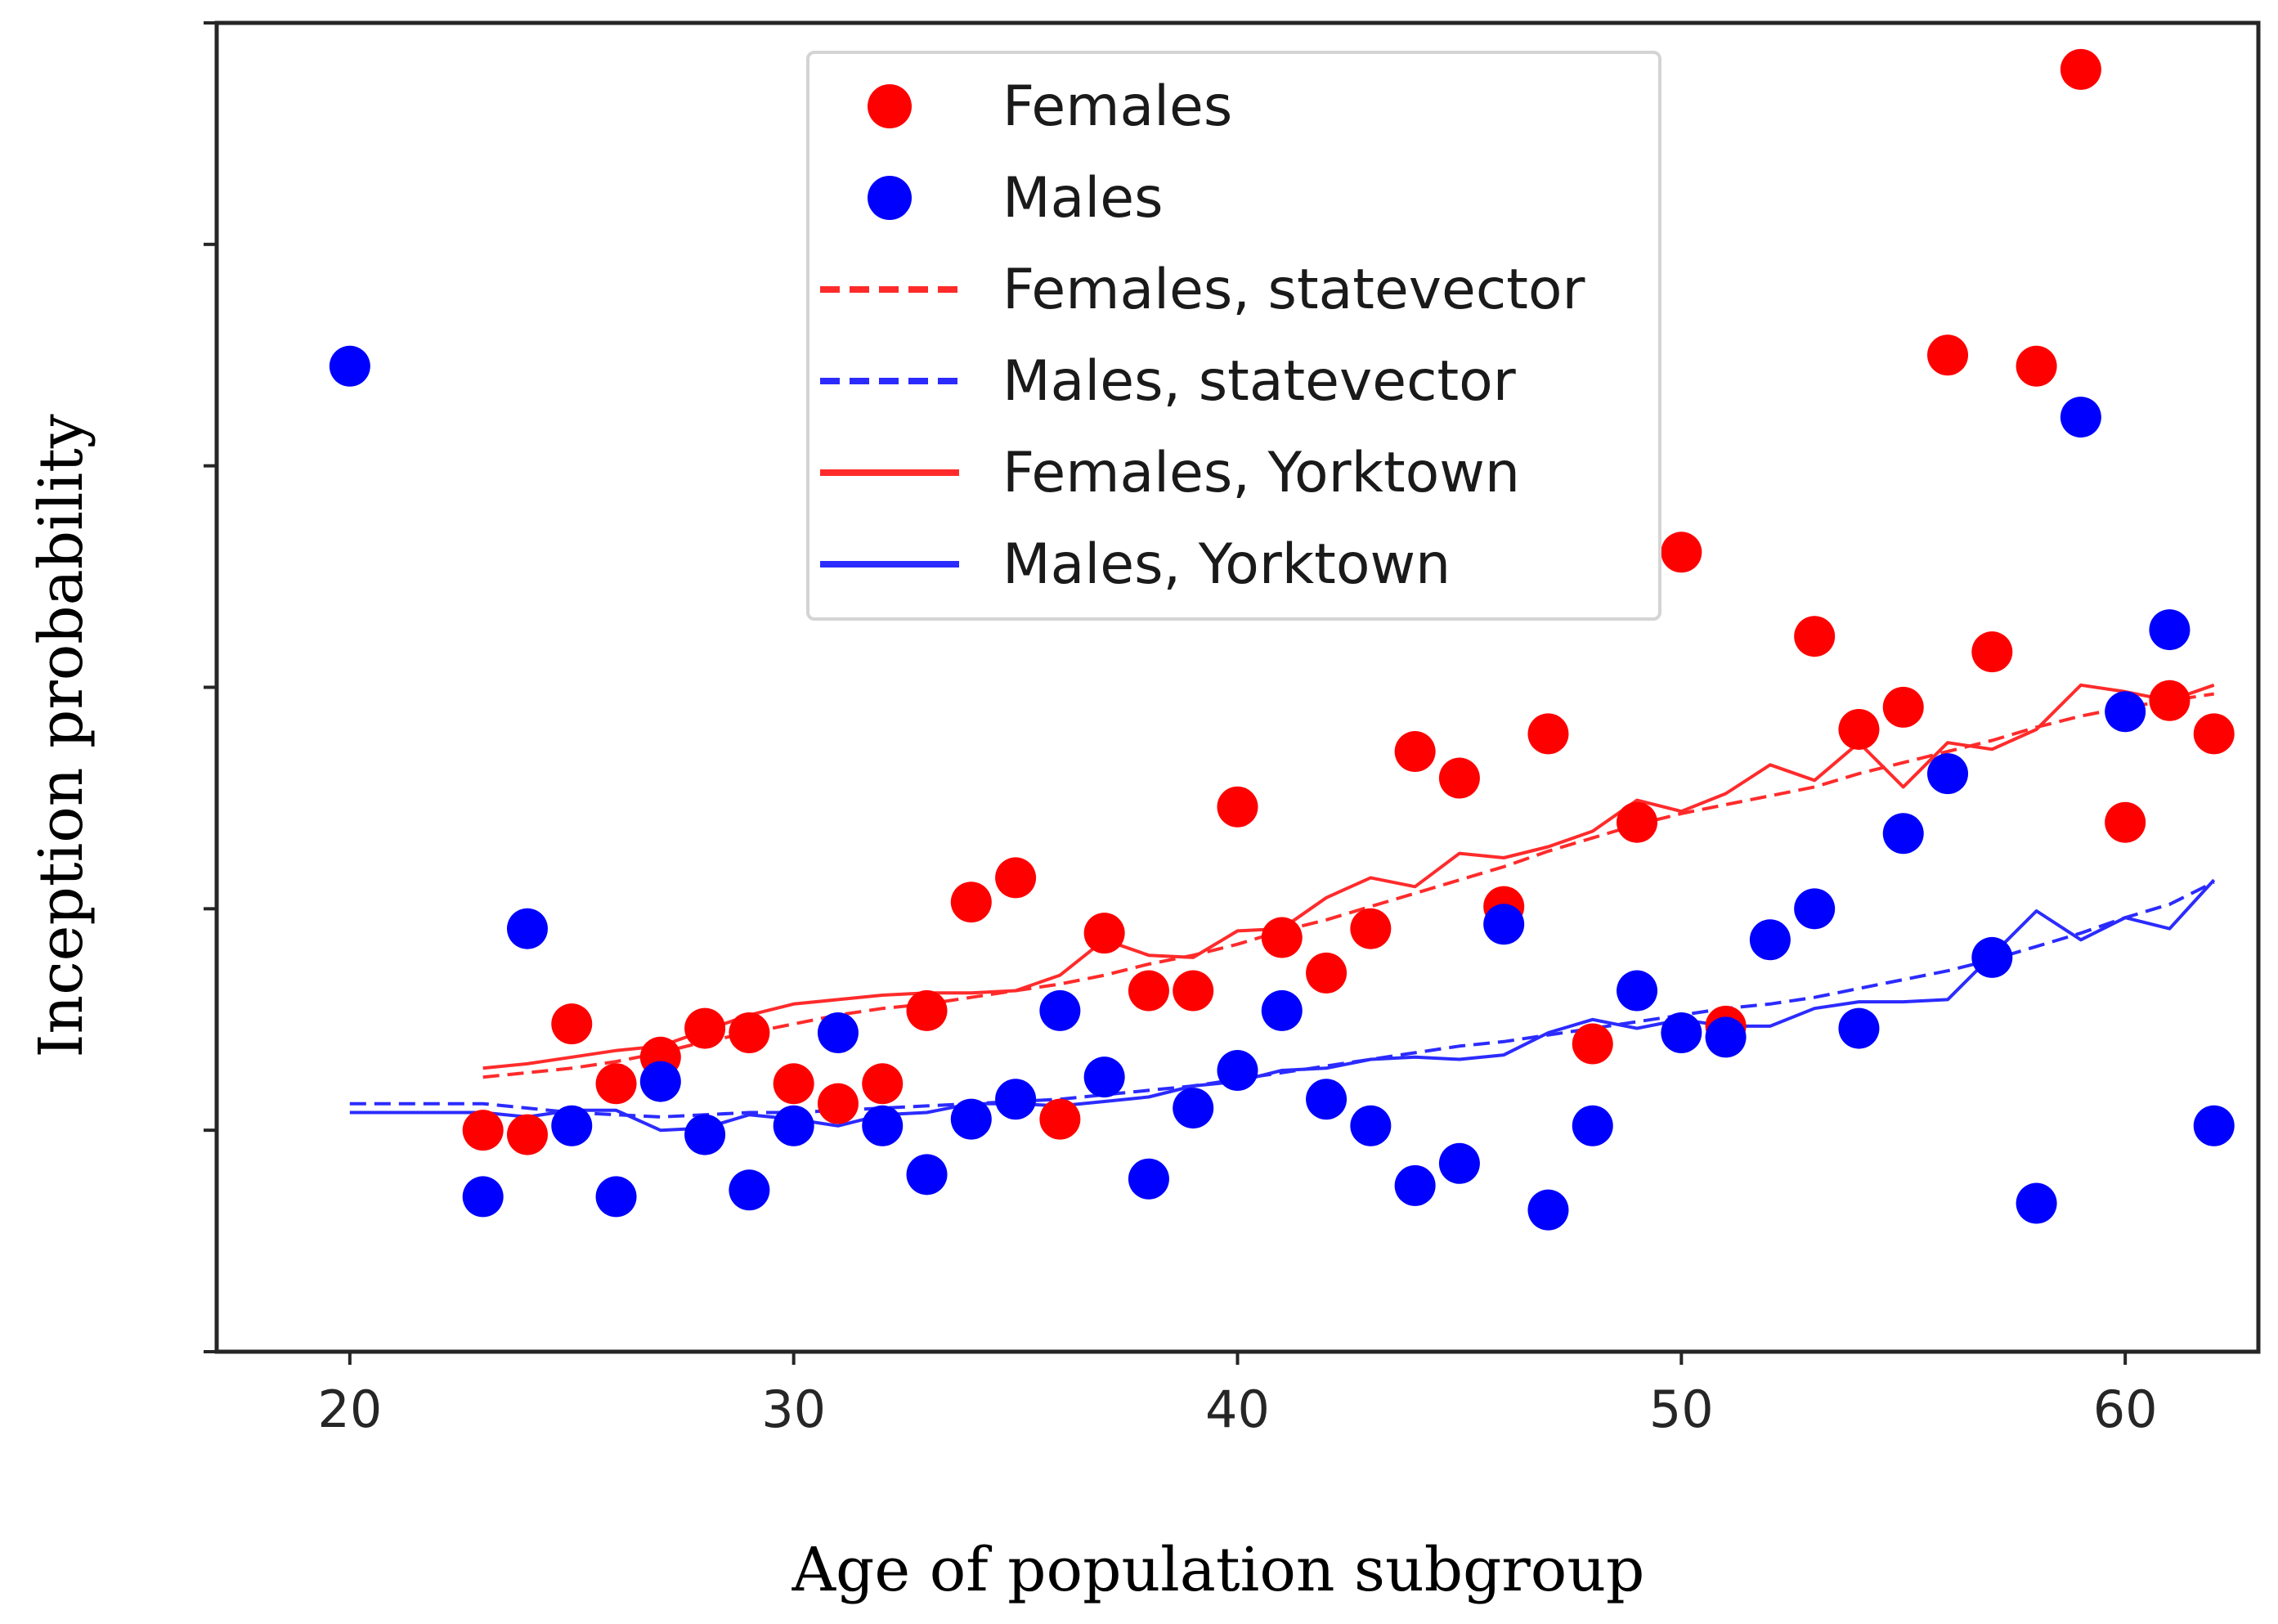 The width and height of the screenshot is (2278, 1624). Describe the element at coordinates (1261, 473) in the screenshot. I see `legend-label-females-yorktown: Females, Yorktown` at that location.